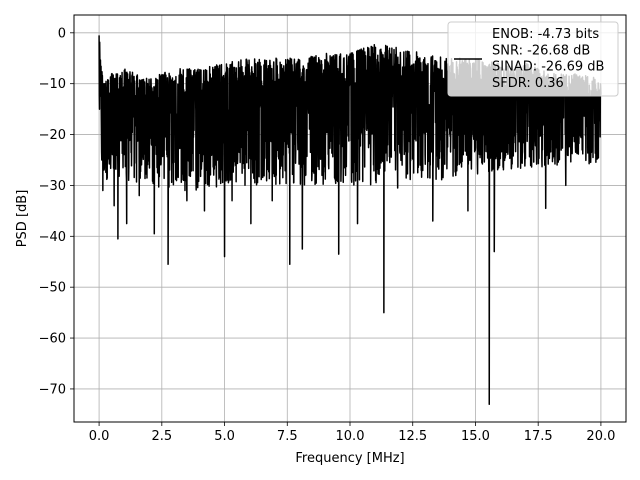  I want to click on y-tick-label: −30, so click(52, 186).